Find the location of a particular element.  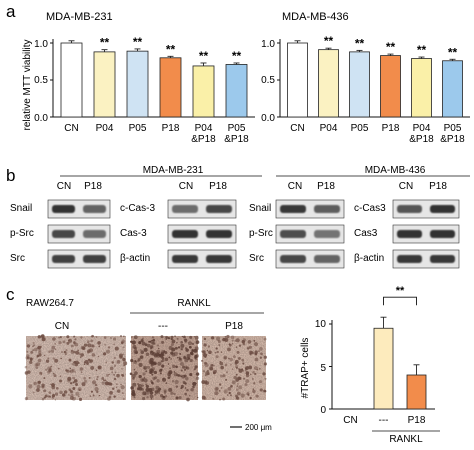

panel-label-c: c is located at coordinates (10, 294).